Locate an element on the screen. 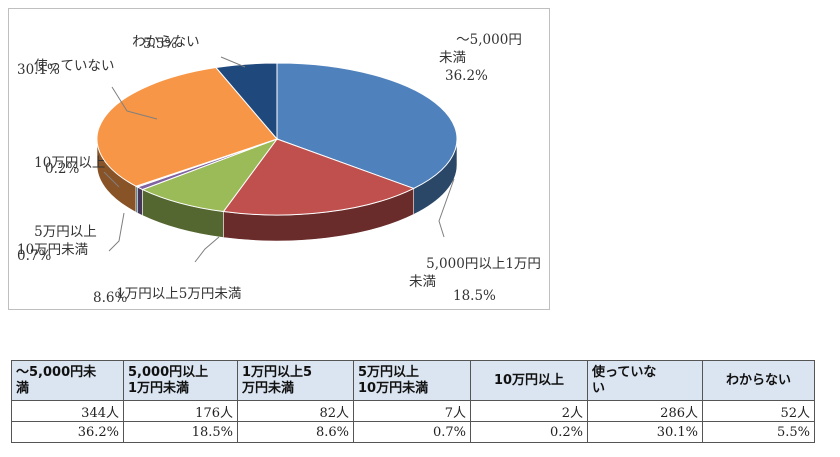 The width and height of the screenshot is (840, 457). percent-cell: 30.1% is located at coordinates (645, 432).